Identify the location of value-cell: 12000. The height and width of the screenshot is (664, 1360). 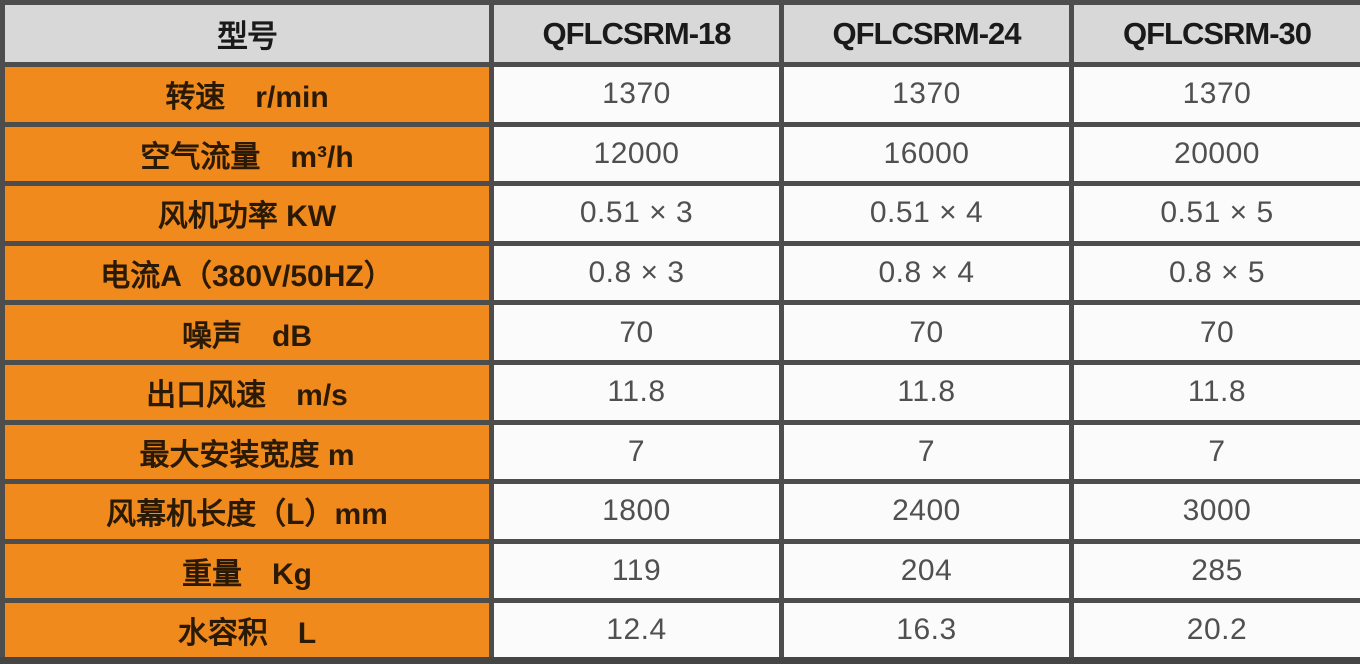
(636, 154).